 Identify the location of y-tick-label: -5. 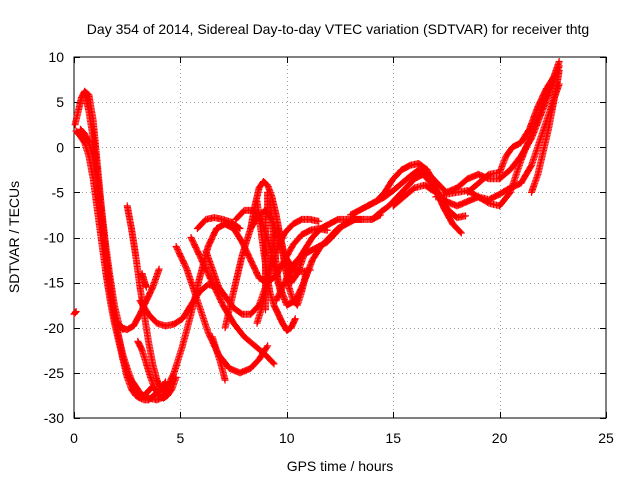
(58, 192).